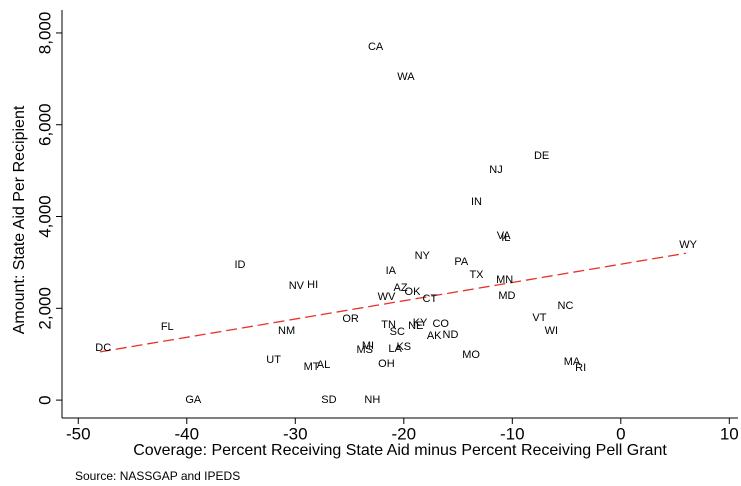 Image resolution: width=741 pixels, height=486 pixels. What do you see at coordinates (273, 360) in the screenshot?
I see `point-label: UT` at bounding box center [273, 360].